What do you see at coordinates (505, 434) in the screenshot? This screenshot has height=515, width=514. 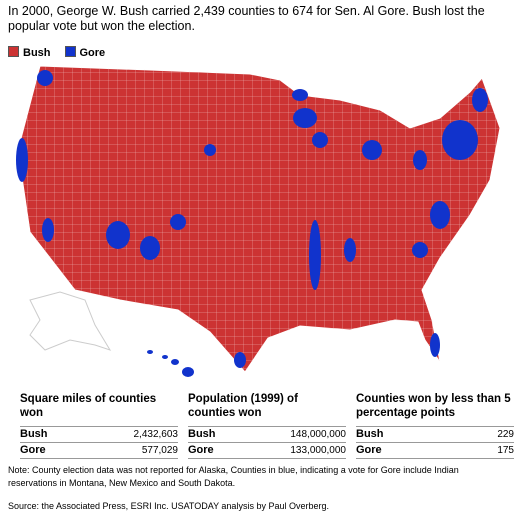 I see `row-value: 229` at bounding box center [505, 434].